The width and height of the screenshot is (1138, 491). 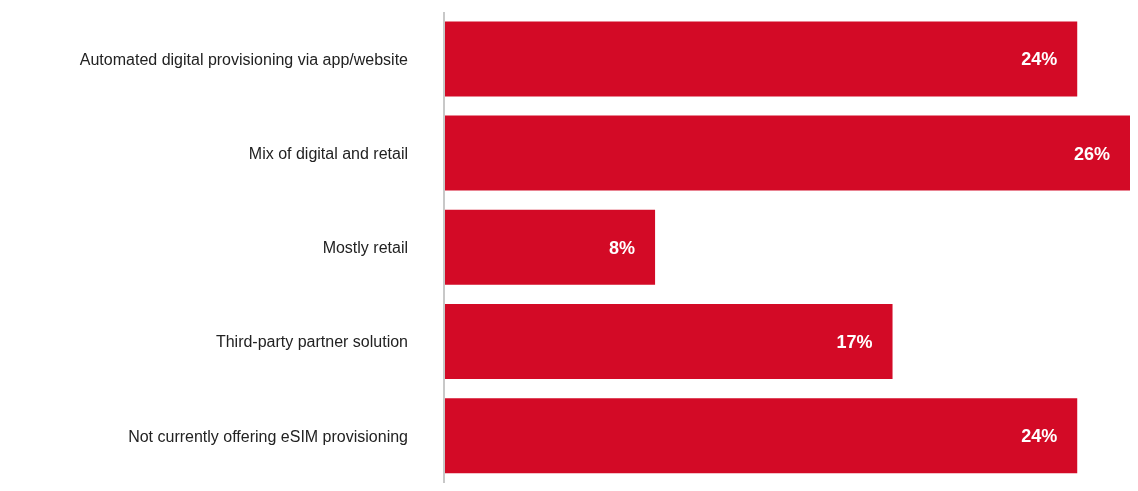 I want to click on y-tick-label: Not currently offering eSIM provisioning, so click(x=268, y=436).